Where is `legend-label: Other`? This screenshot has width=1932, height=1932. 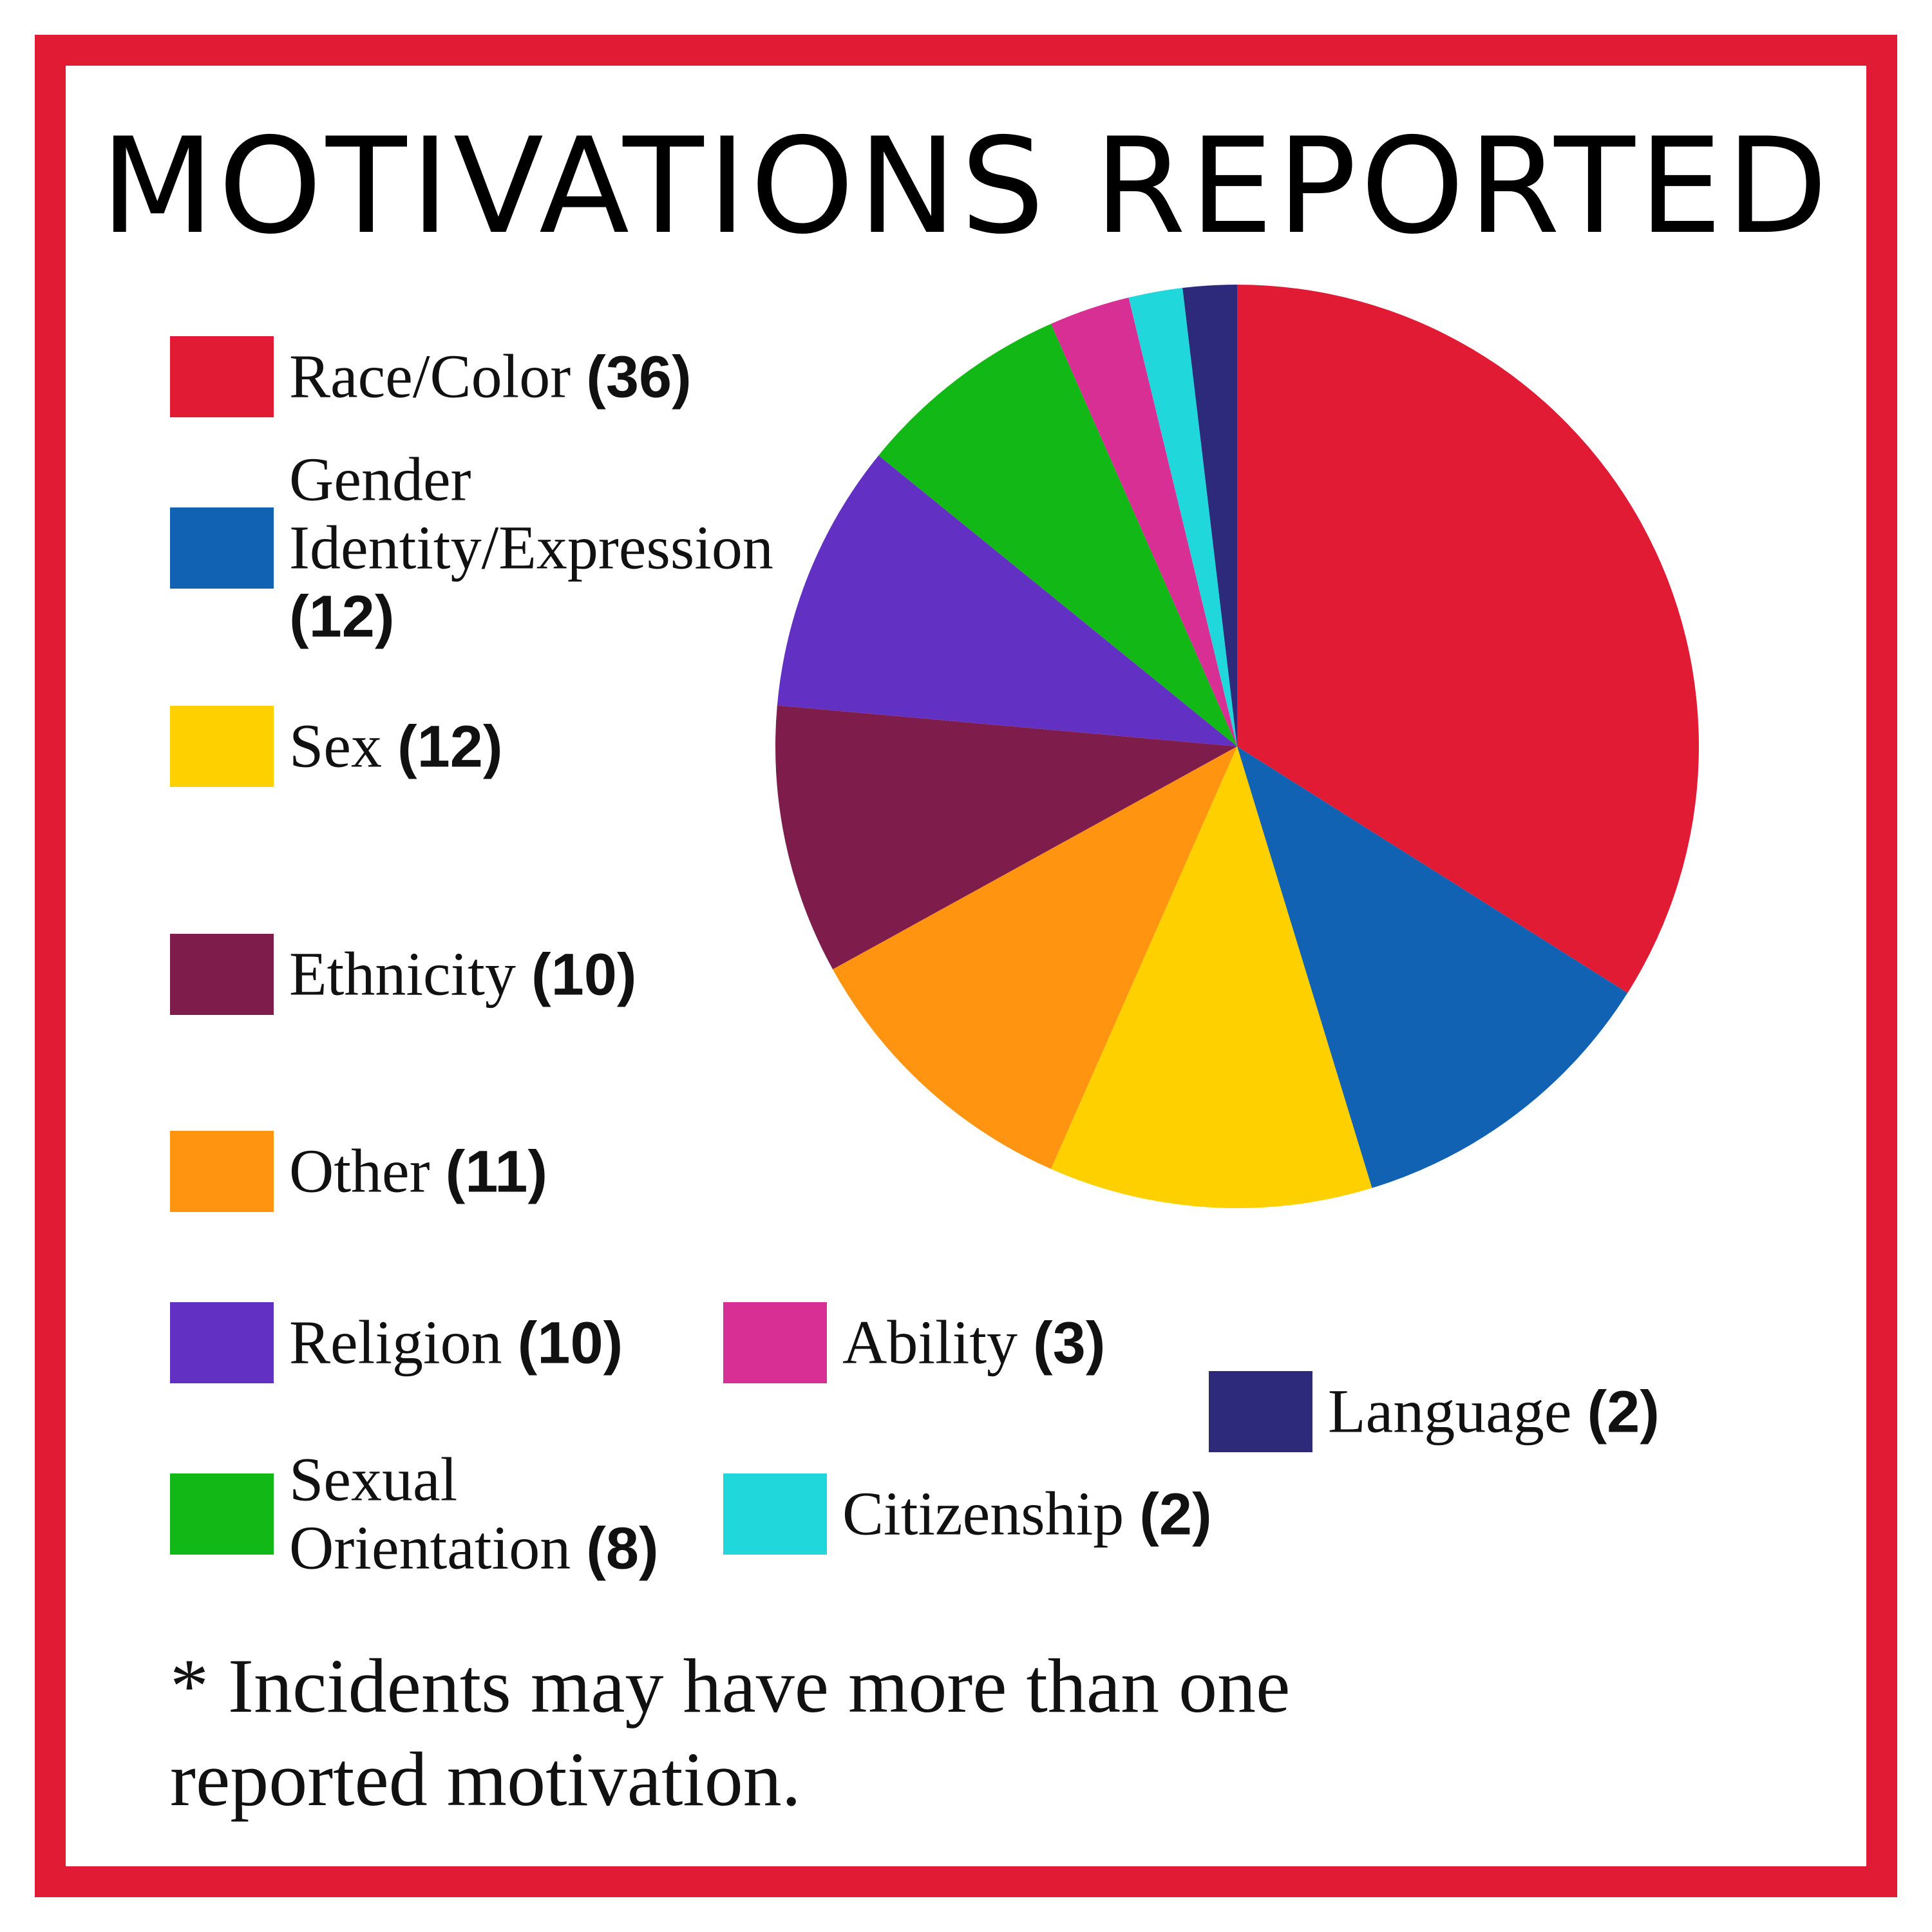
legend-label: Other is located at coordinates (359, 1171).